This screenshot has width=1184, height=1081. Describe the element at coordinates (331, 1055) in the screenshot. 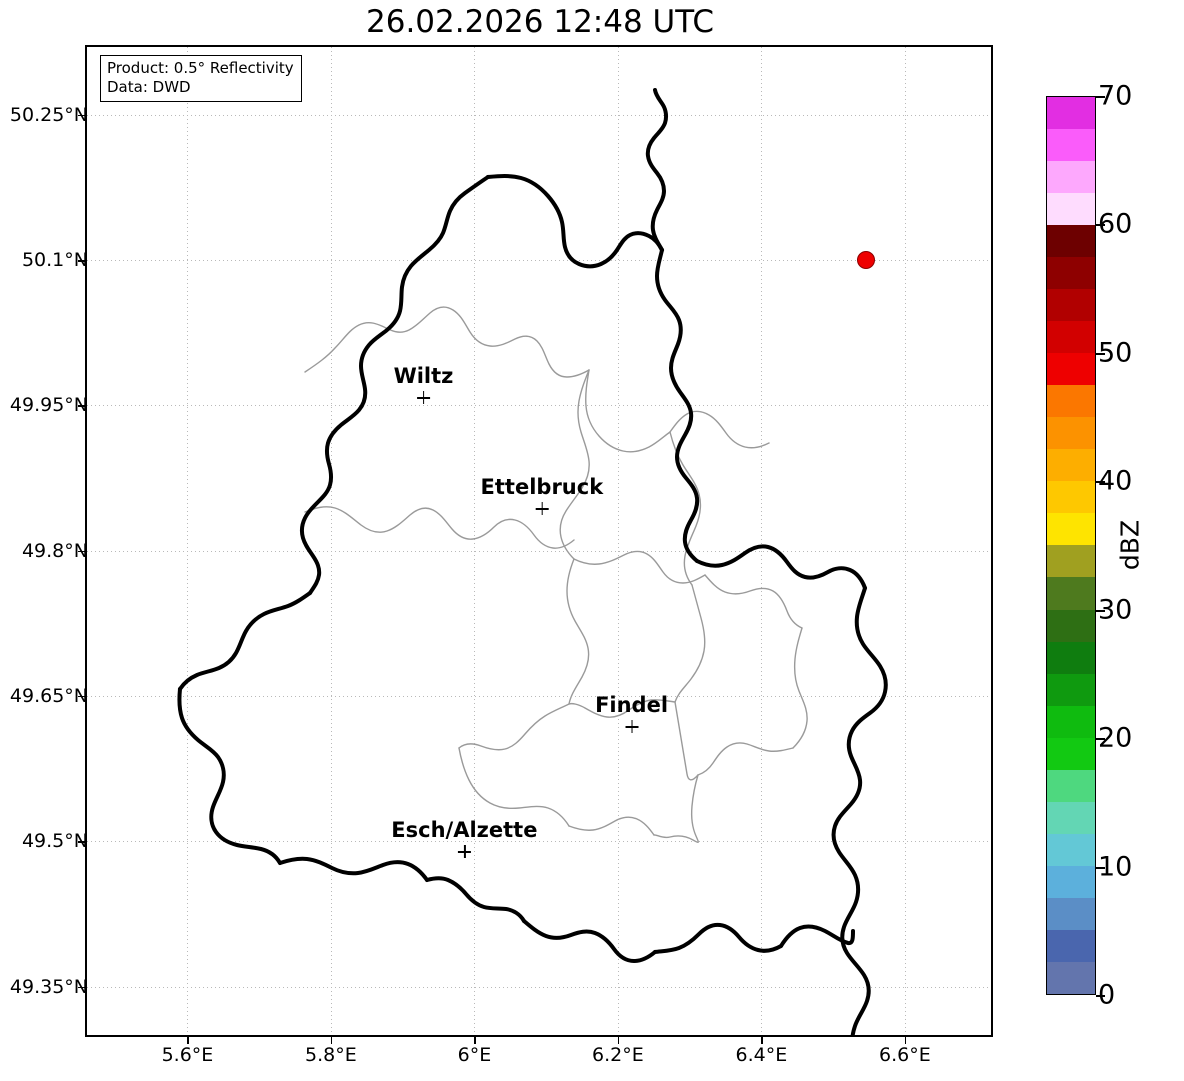

I see `x-axis-tick-label: 5.8°E` at that location.